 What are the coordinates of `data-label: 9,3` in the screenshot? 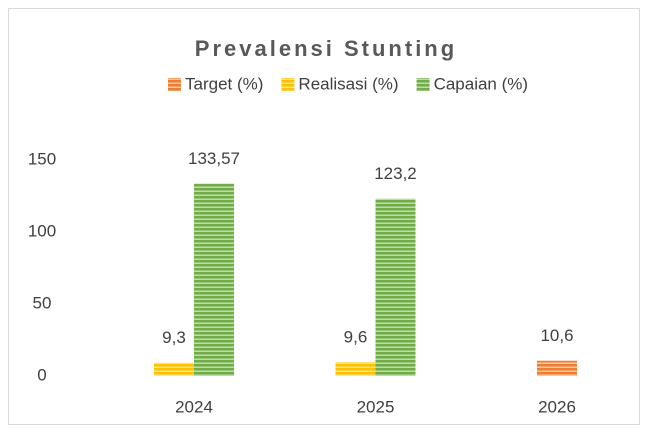 It's located at (174, 337).